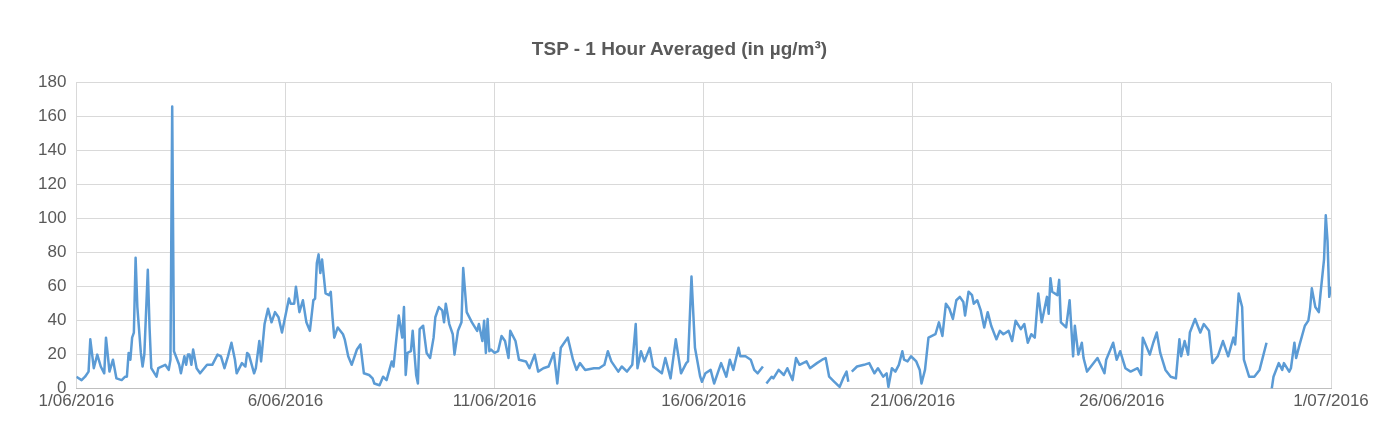 Image resolution: width=1384 pixels, height=427 pixels. I want to click on y-tick-label: 60, so click(57, 286).